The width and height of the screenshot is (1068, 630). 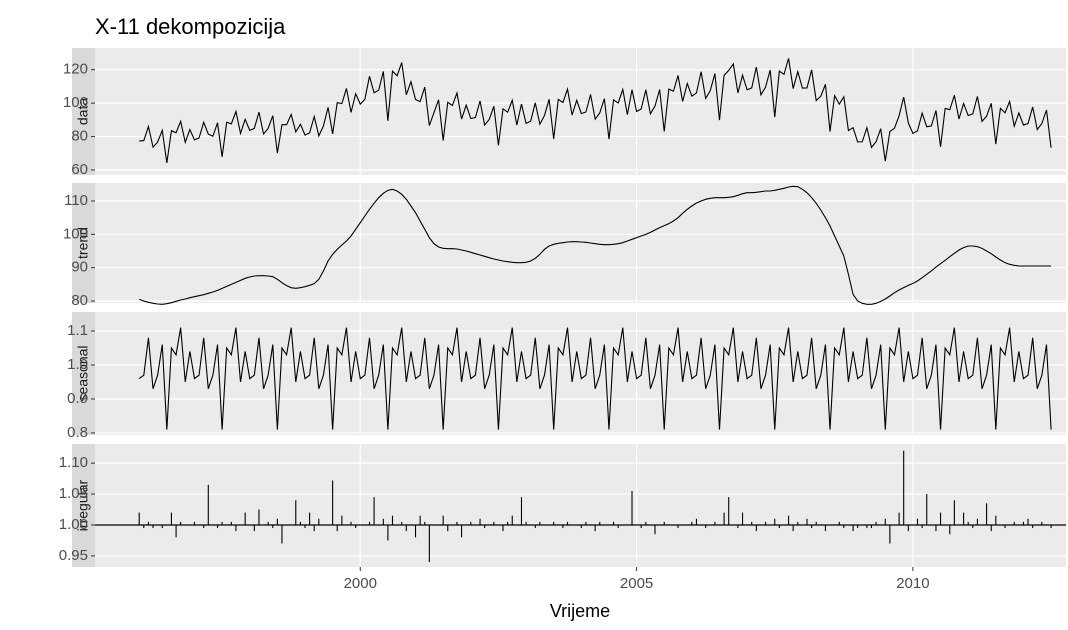 I want to click on facet-label: data, so click(x=83, y=111).